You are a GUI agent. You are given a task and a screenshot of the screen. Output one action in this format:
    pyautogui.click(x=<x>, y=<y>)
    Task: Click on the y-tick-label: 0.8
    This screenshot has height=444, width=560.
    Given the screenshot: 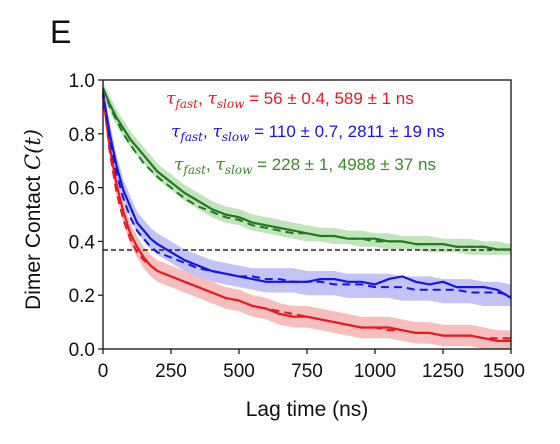 What is the action you would take?
    pyautogui.click(x=82, y=135)
    